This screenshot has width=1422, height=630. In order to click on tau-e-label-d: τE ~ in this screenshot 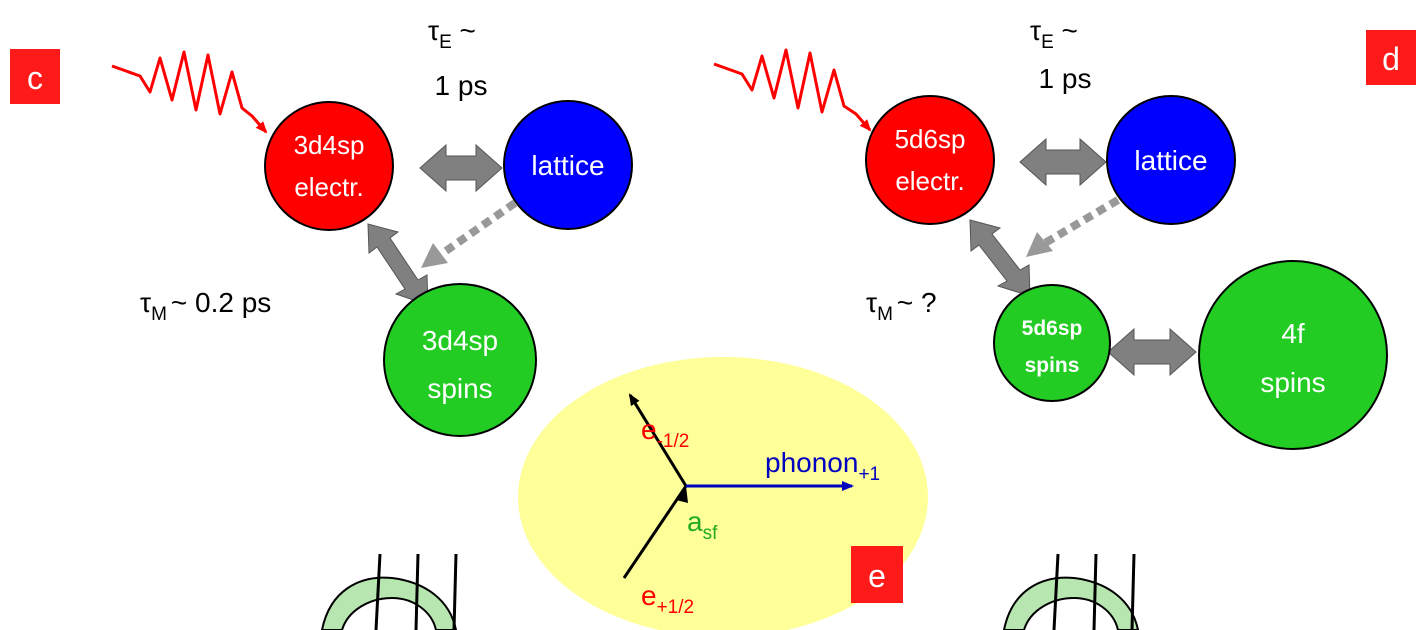, I will do `click(1054, 34)`.